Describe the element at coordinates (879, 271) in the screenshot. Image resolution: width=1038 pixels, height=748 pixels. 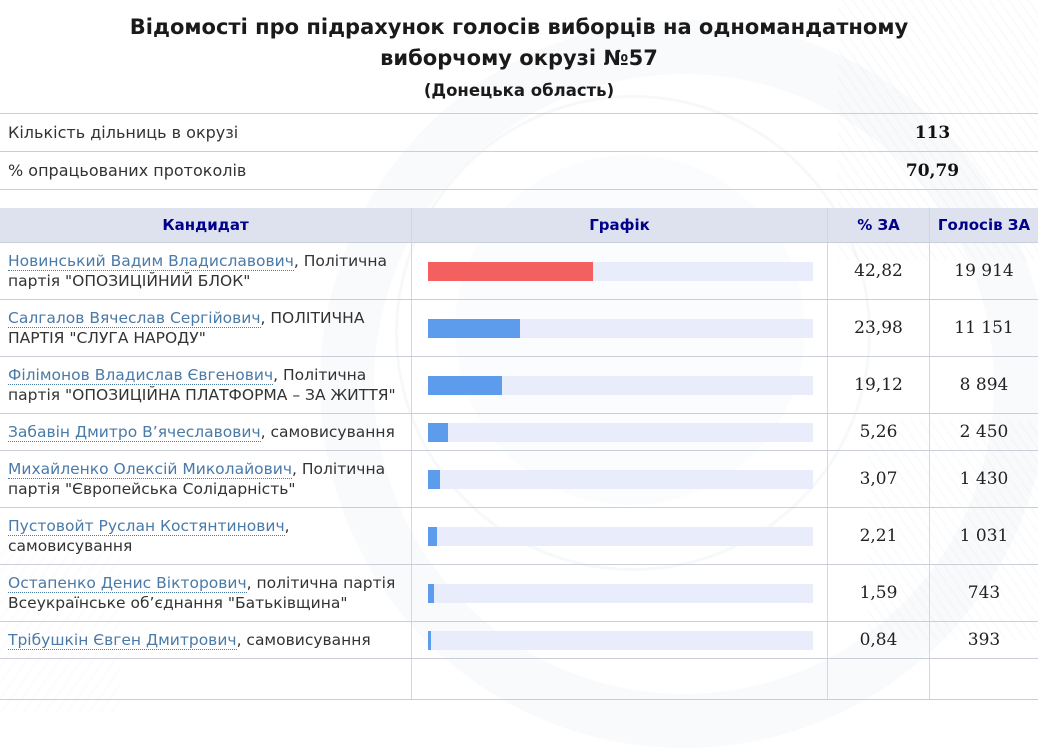
I see `percent-cell: 42,82` at that location.